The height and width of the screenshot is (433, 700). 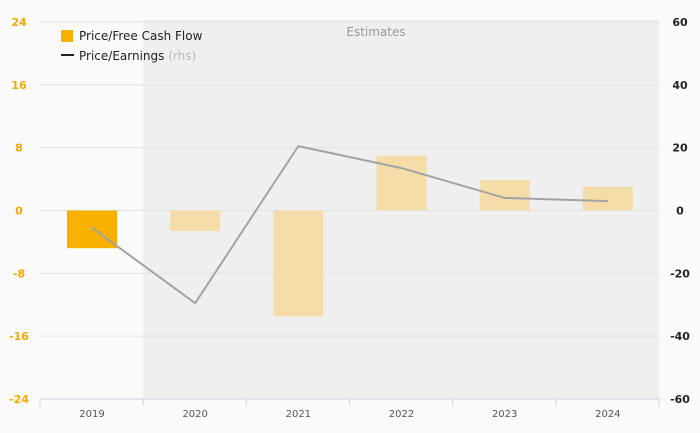 What do you see at coordinates (141, 36) in the screenshot?
I see `legend-label-fcf: Price/Free Cash Flow` at bounding box center [141, 36].